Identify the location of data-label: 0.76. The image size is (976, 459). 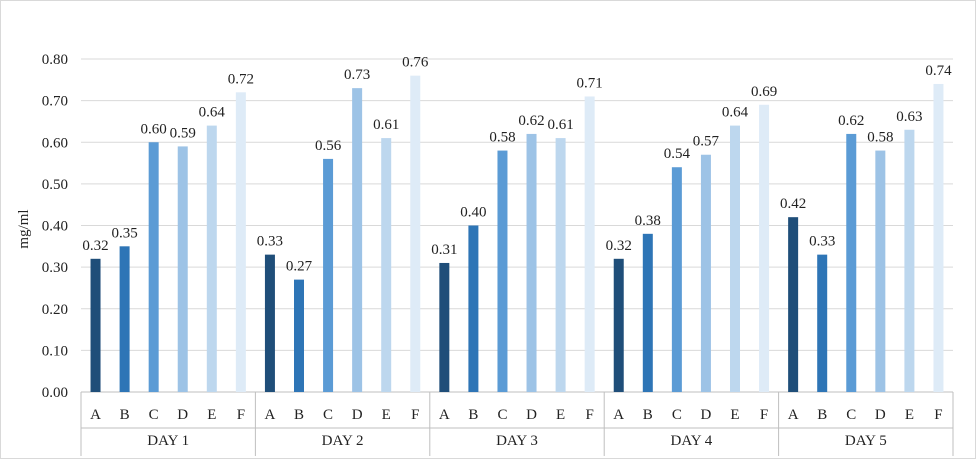
(415, 63).